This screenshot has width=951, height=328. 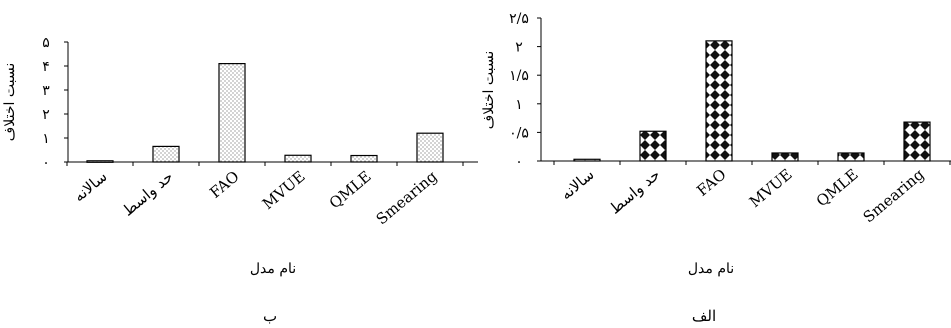 I want to click on panel-label: ب, so click(x=270, y=316).